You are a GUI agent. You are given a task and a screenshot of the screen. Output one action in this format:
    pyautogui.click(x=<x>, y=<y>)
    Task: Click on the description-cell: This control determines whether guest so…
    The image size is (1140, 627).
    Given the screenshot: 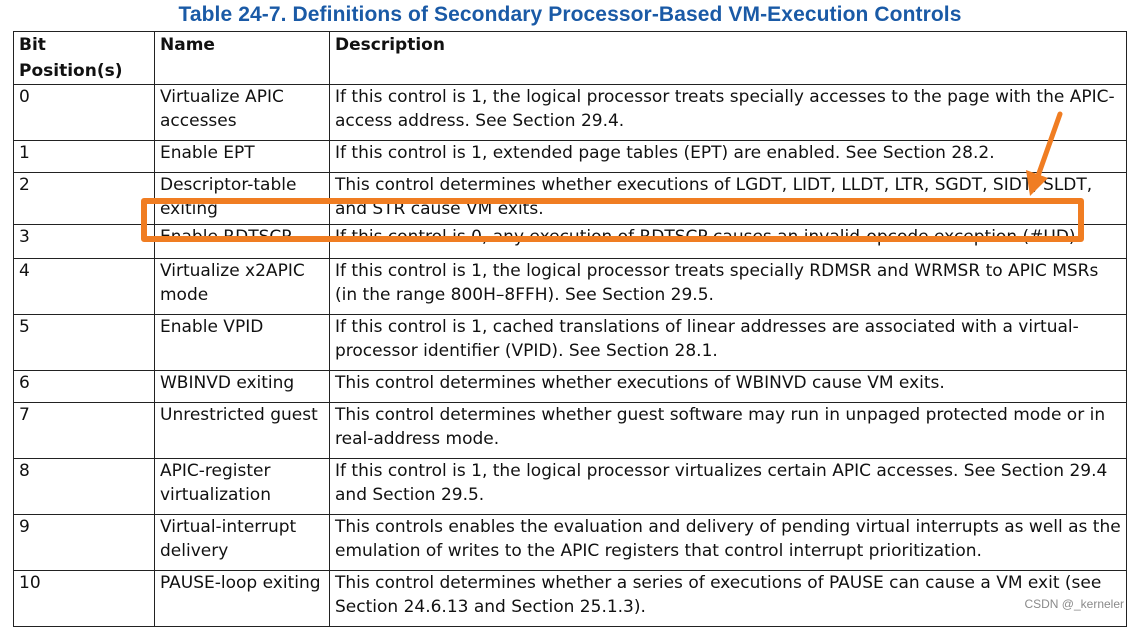 What is the action you would take?
    pyautogui.click(x=728, y=430)
    